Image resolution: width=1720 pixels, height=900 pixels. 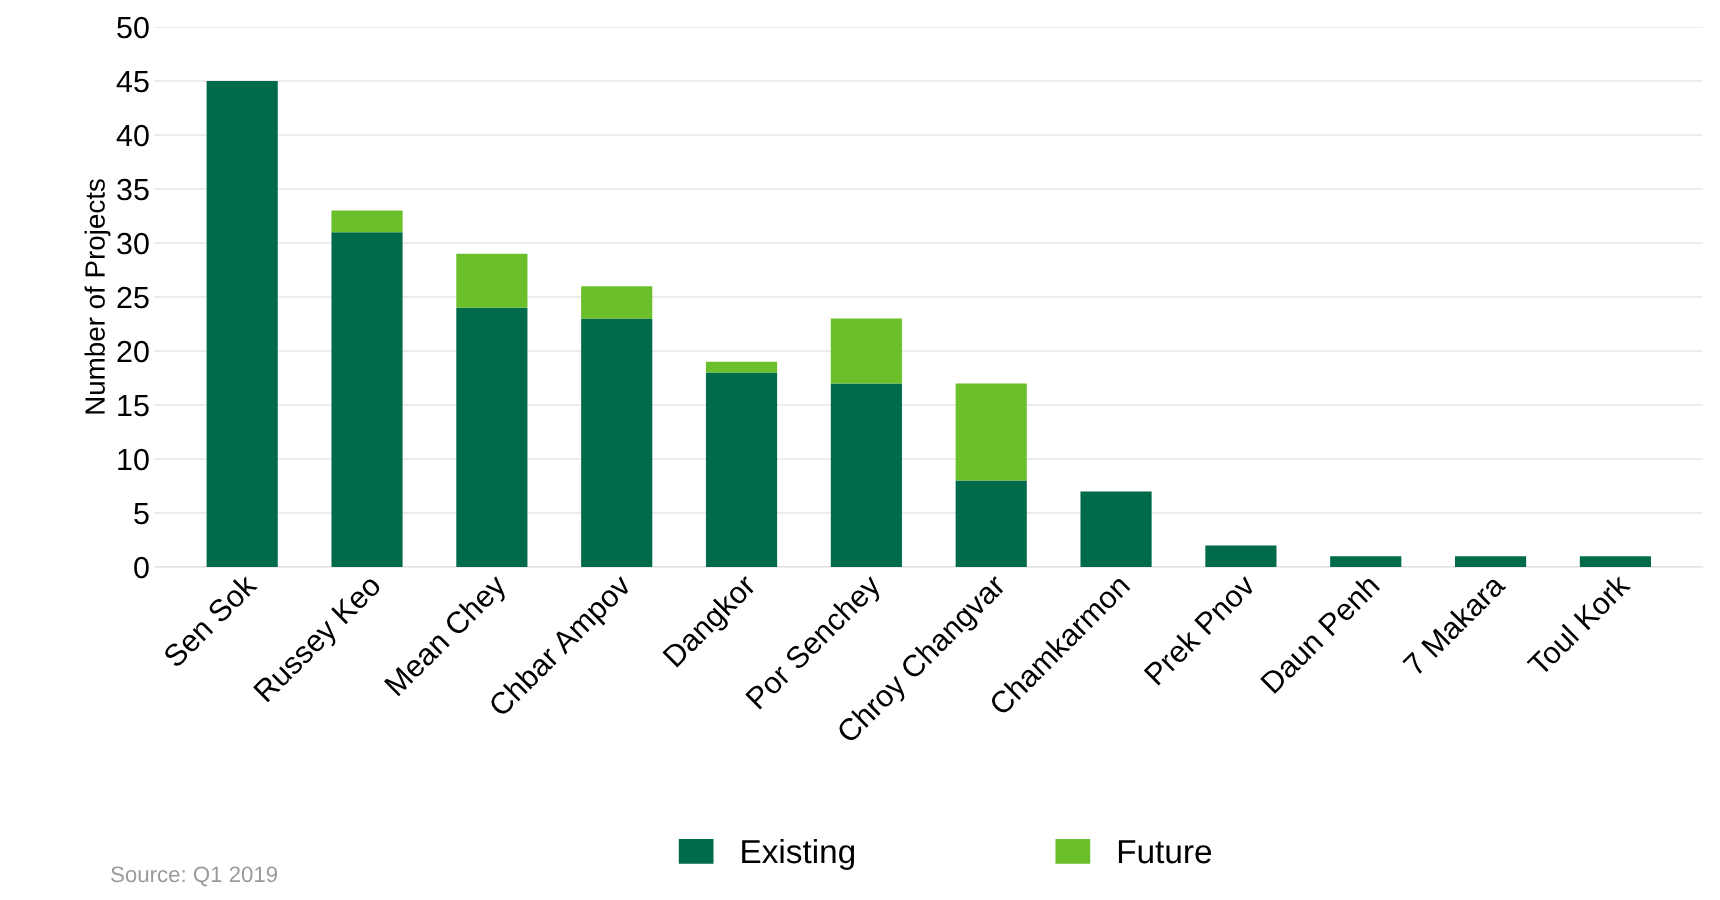 I want to click on y-tick-label: 20, so click(x=133, y=351).